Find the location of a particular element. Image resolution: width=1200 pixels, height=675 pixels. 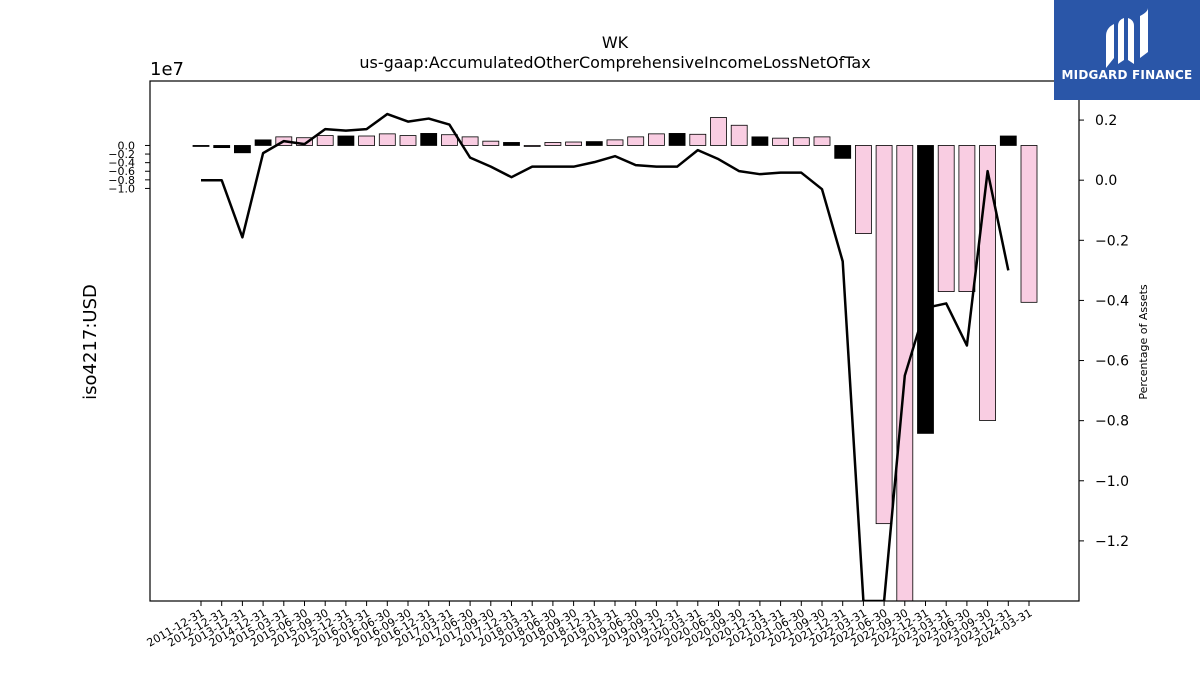

chart-title: WK is located at coordinates (615, 42).